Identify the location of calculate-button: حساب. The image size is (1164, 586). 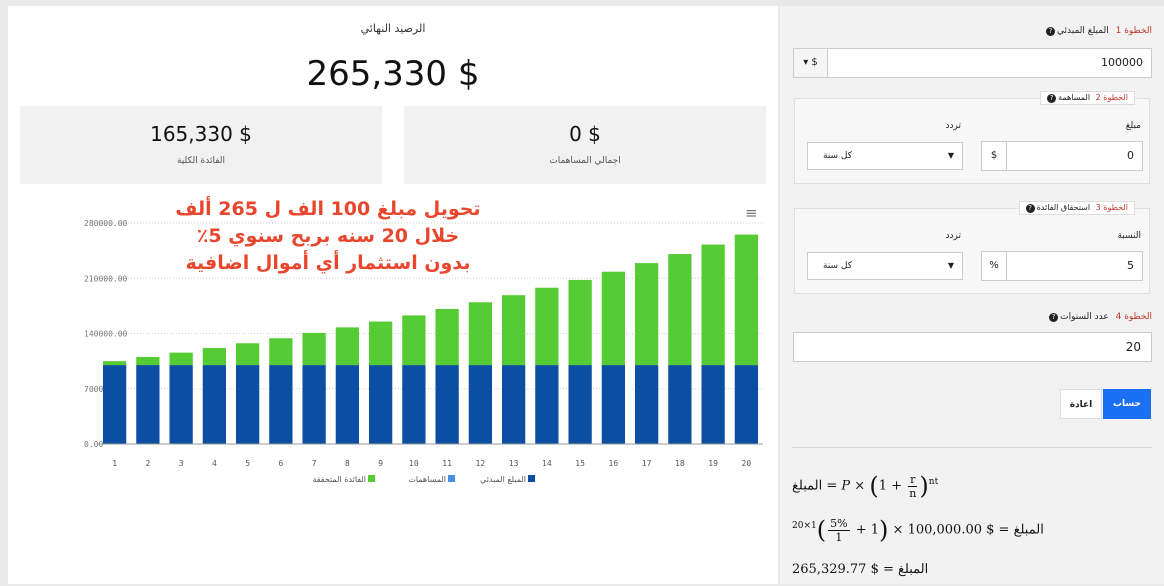
(1127, 404).